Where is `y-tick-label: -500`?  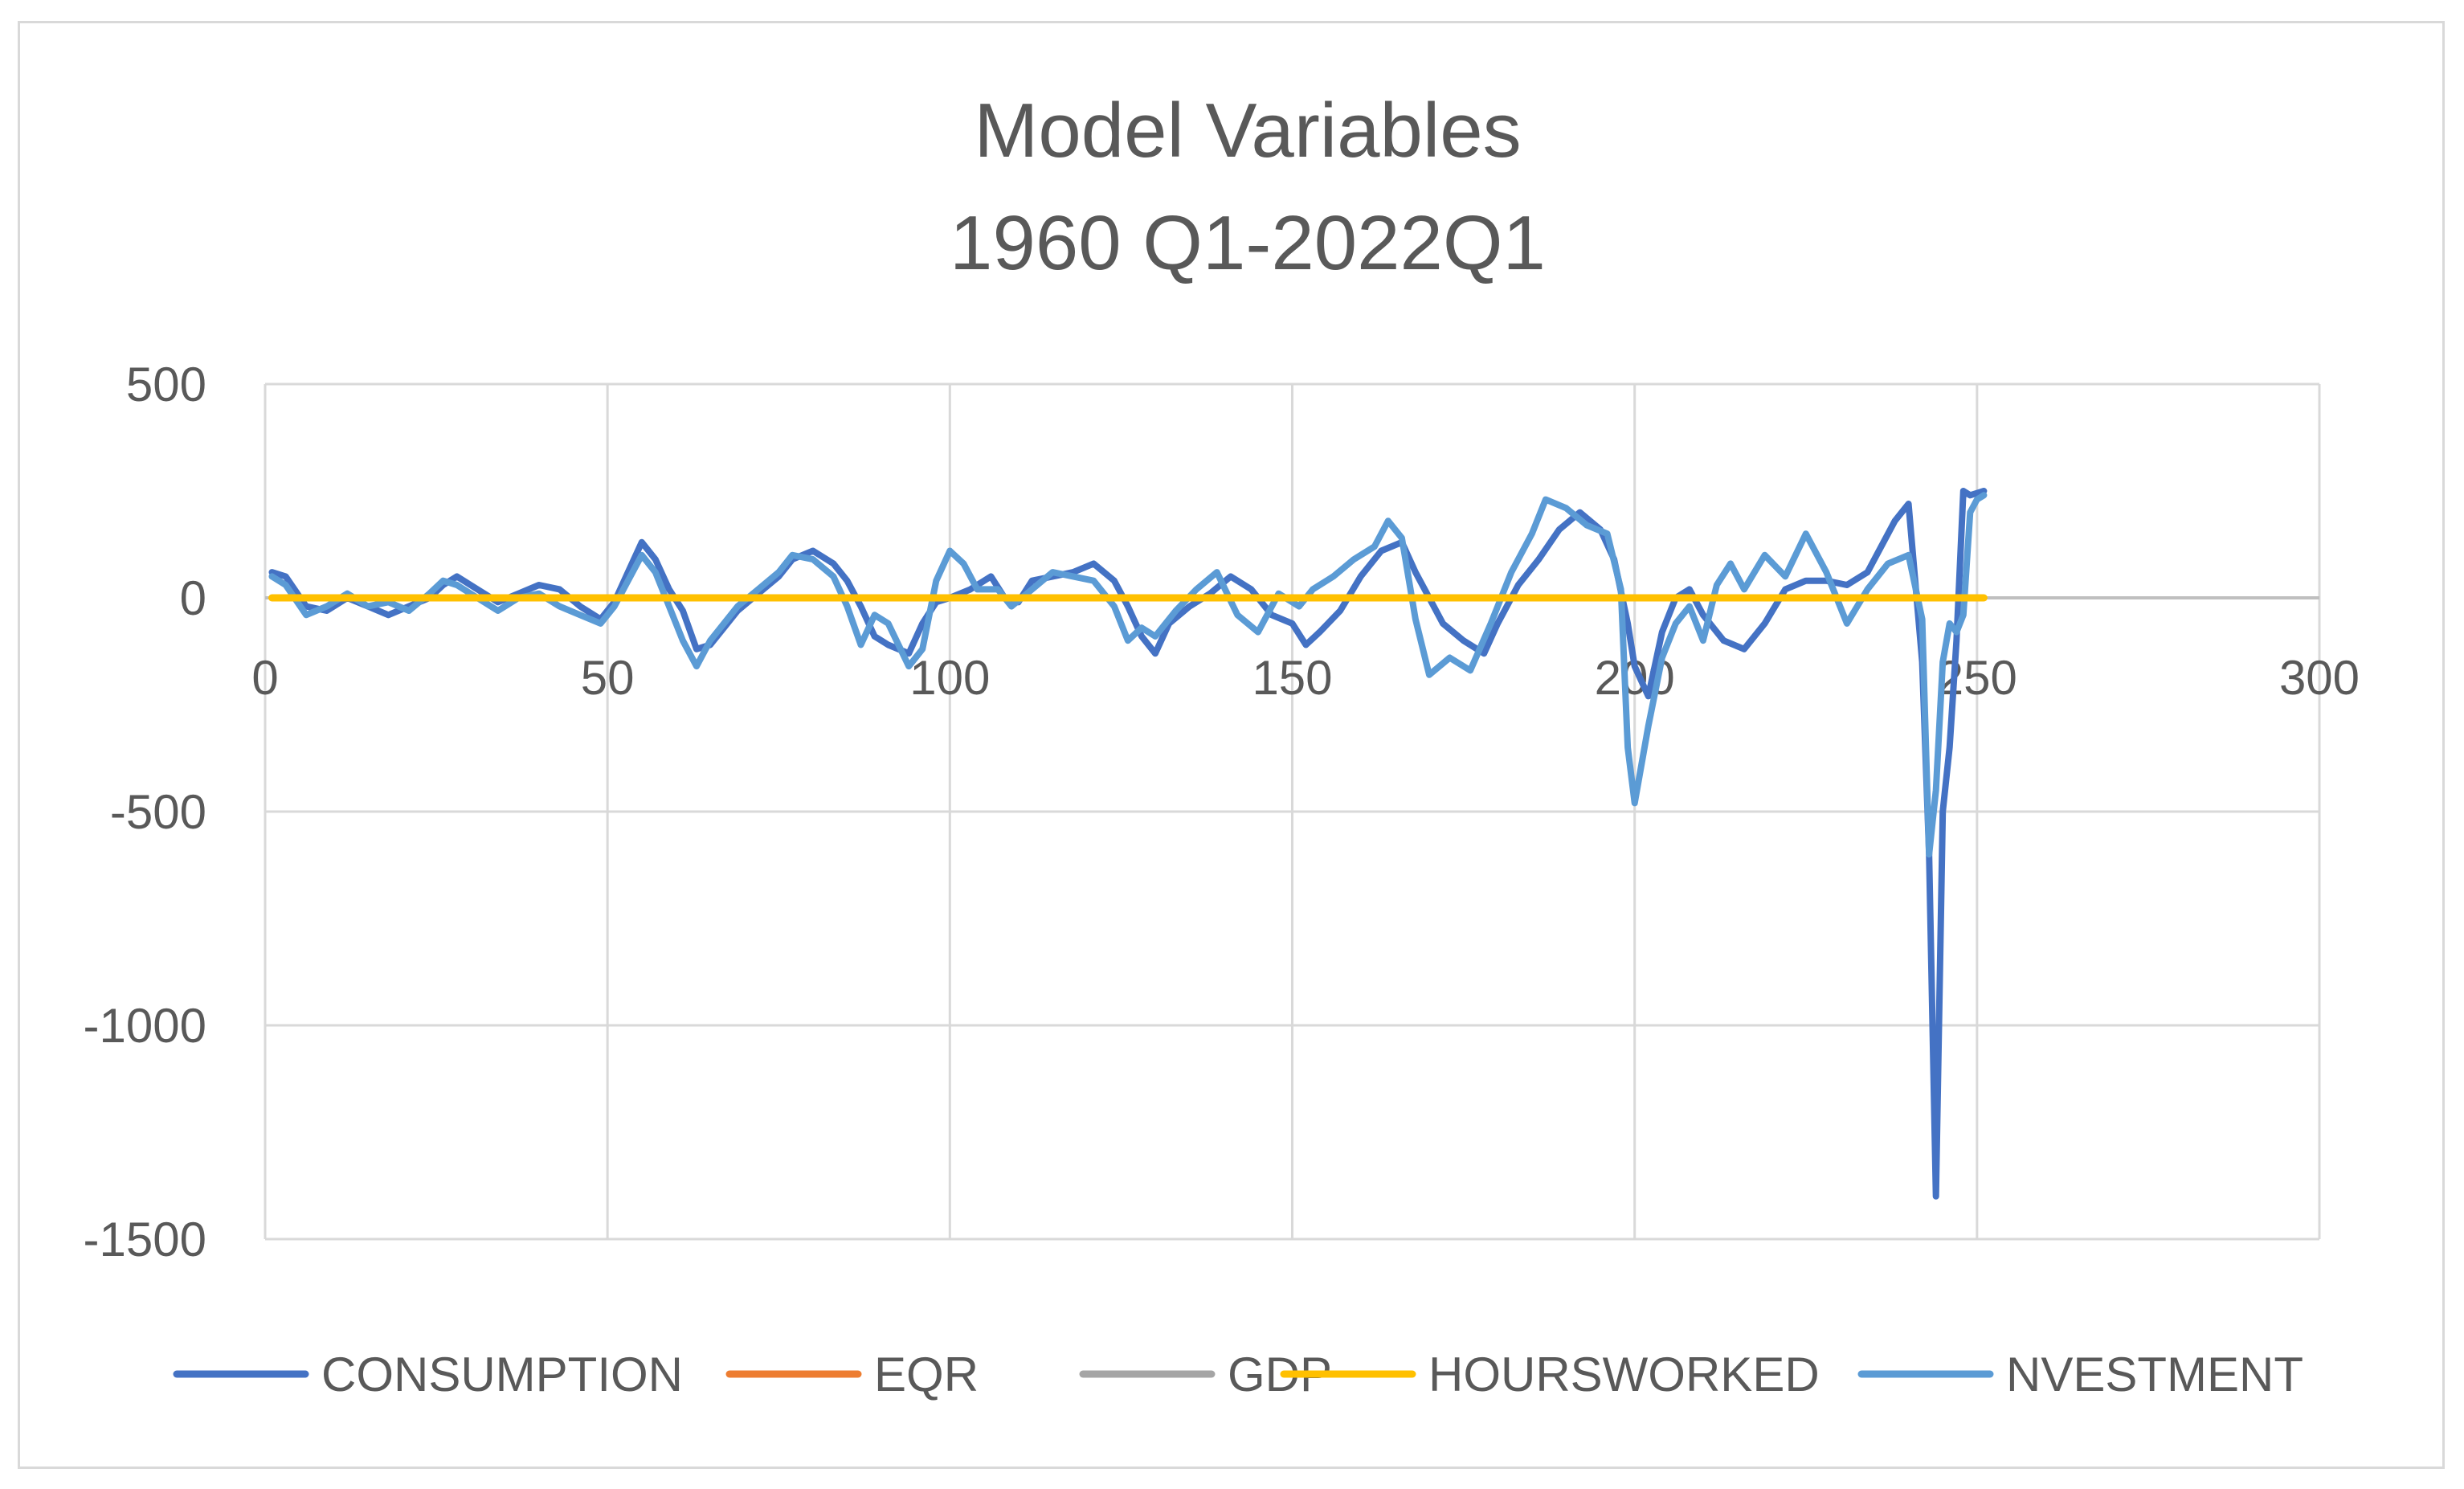 y-tick-label: -500 is located at coordinates (158, 812).